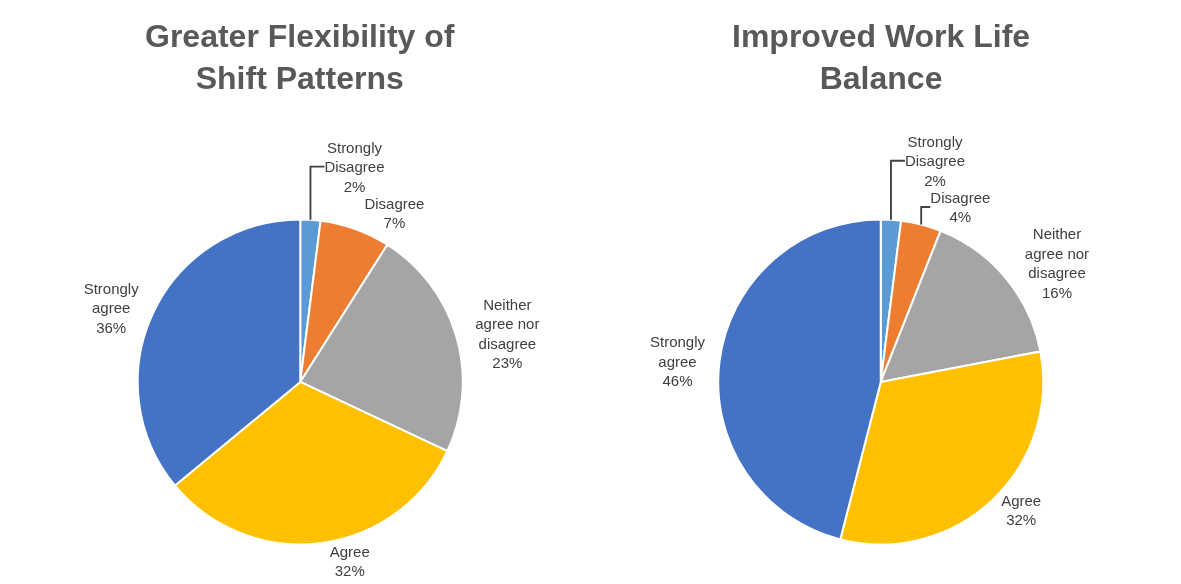 The height and width of the screenshot is (584, 1181). Describe the element at coordinates (960, 217) in the screenshot. I see `data-label: 4%` at that location.